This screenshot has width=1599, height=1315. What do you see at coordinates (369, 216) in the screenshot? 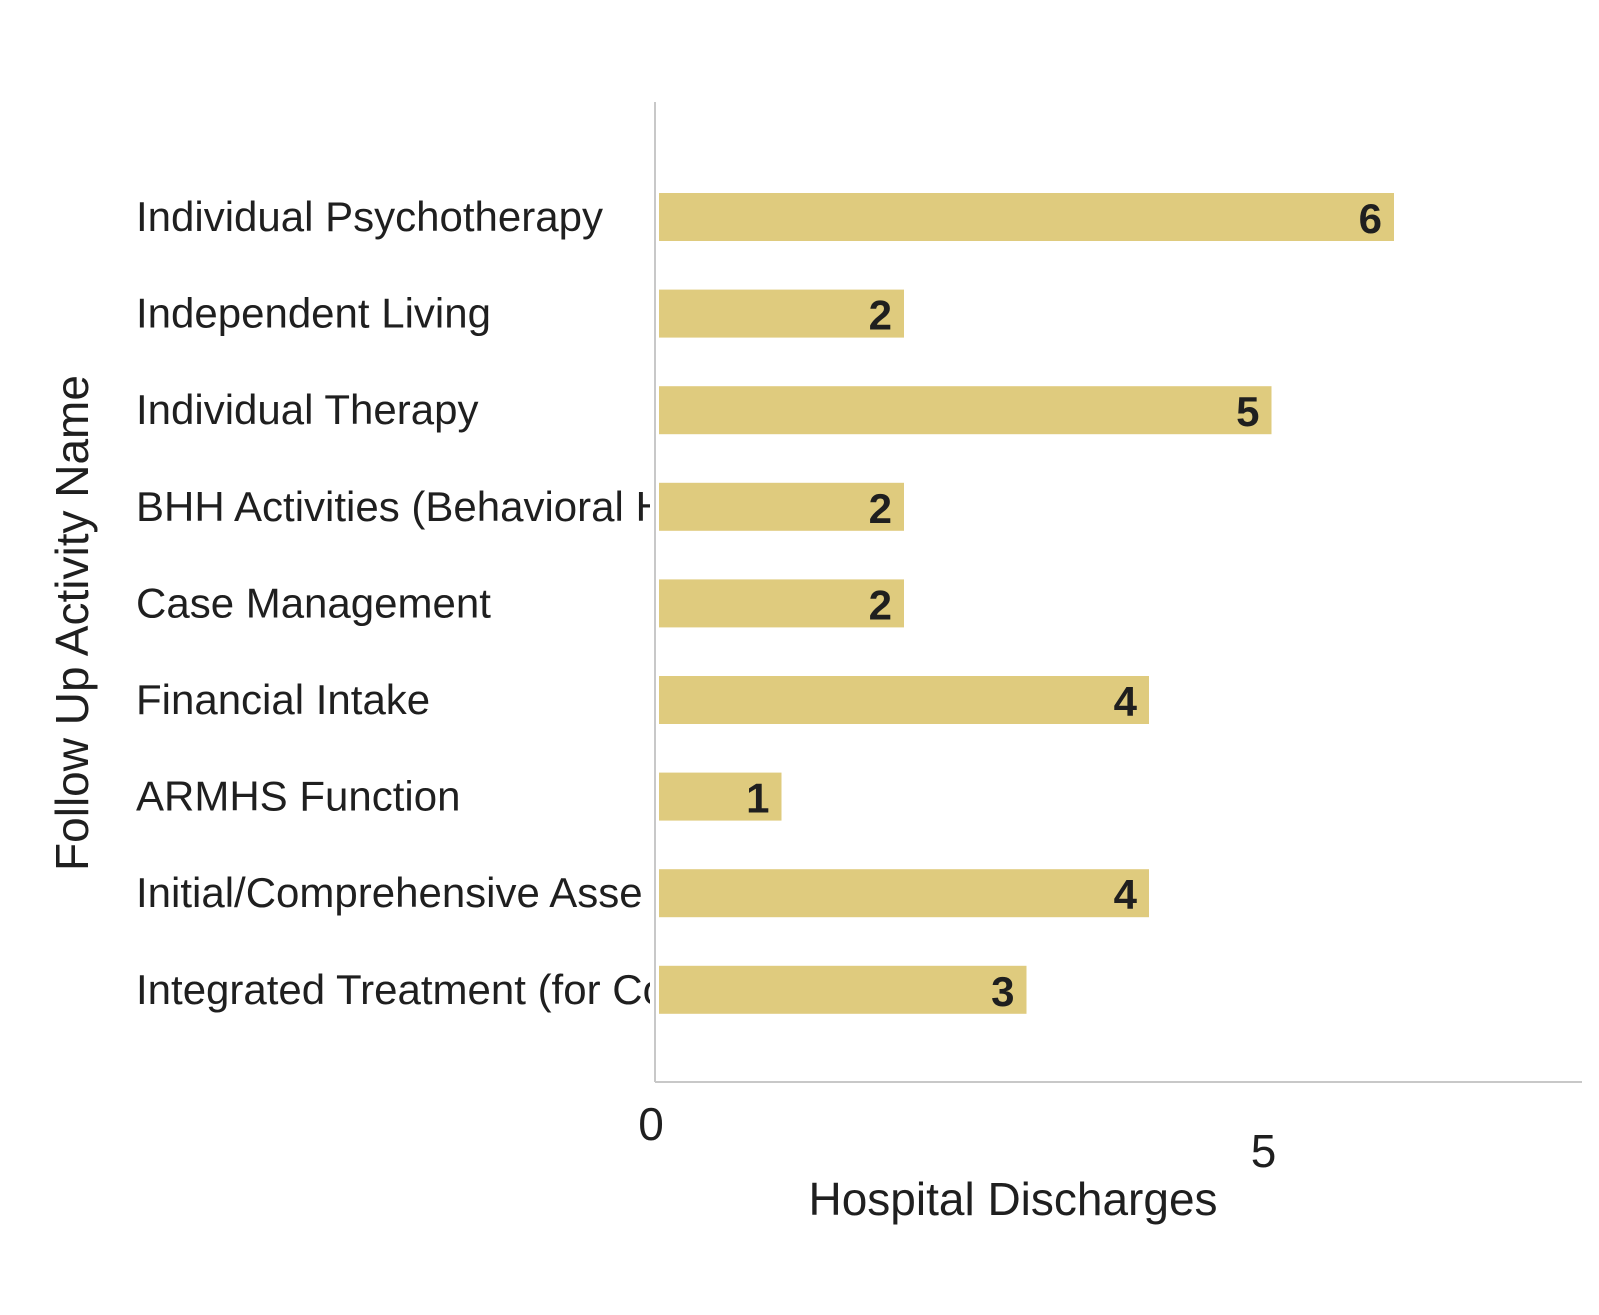
I see `category-label: Individual Psychotherapy` at bounding box center [369, 216].